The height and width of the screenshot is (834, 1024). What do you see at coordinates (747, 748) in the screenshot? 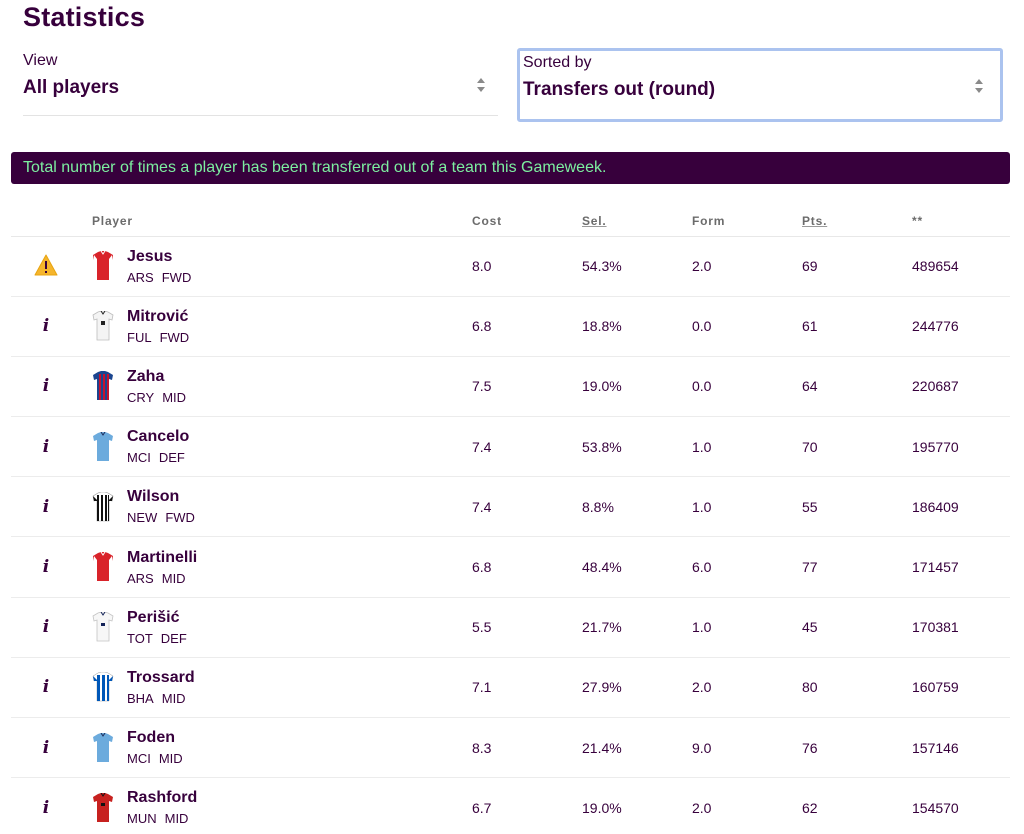
I see `form-cell: 9.0` at bounding box center [747, 748].